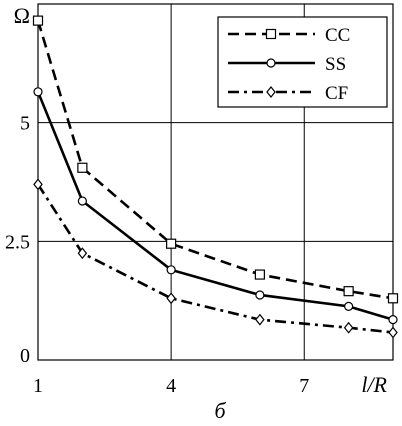  What do you see at coordinates (336, 93) in the screenshot?
I see `legend-label-cf: CF` at bounding box center [336, 93].